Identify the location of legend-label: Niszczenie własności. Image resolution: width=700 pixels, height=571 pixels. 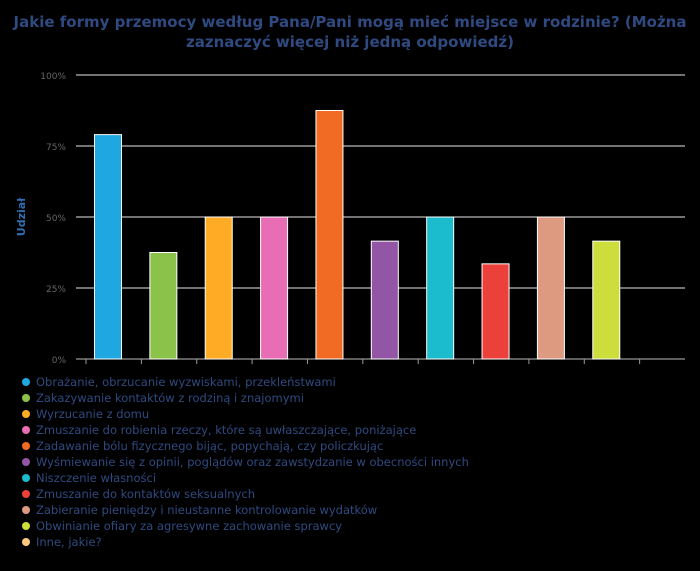
(96, 478).